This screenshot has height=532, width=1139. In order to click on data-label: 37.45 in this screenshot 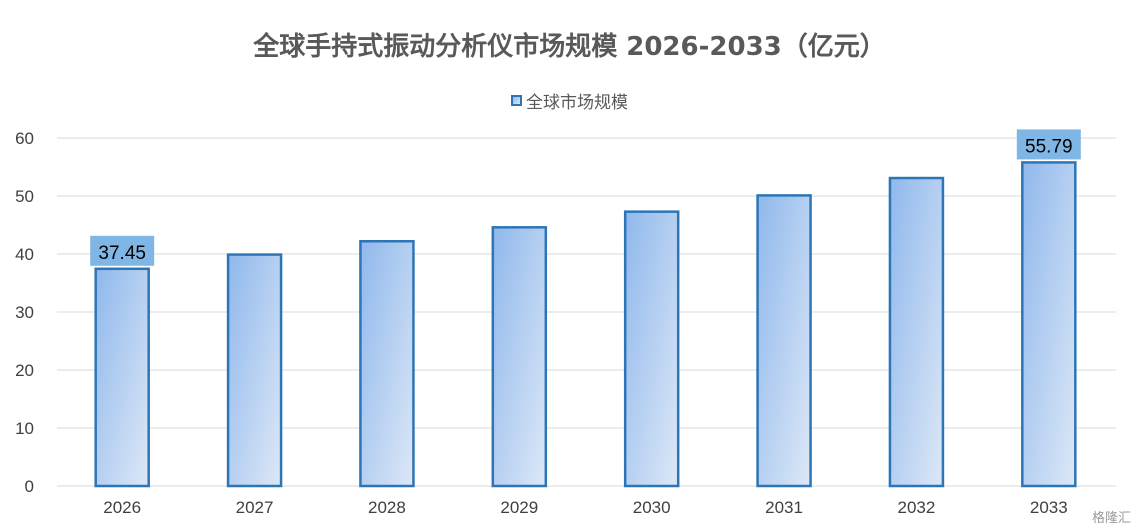, I will do `click(122, 253)`.